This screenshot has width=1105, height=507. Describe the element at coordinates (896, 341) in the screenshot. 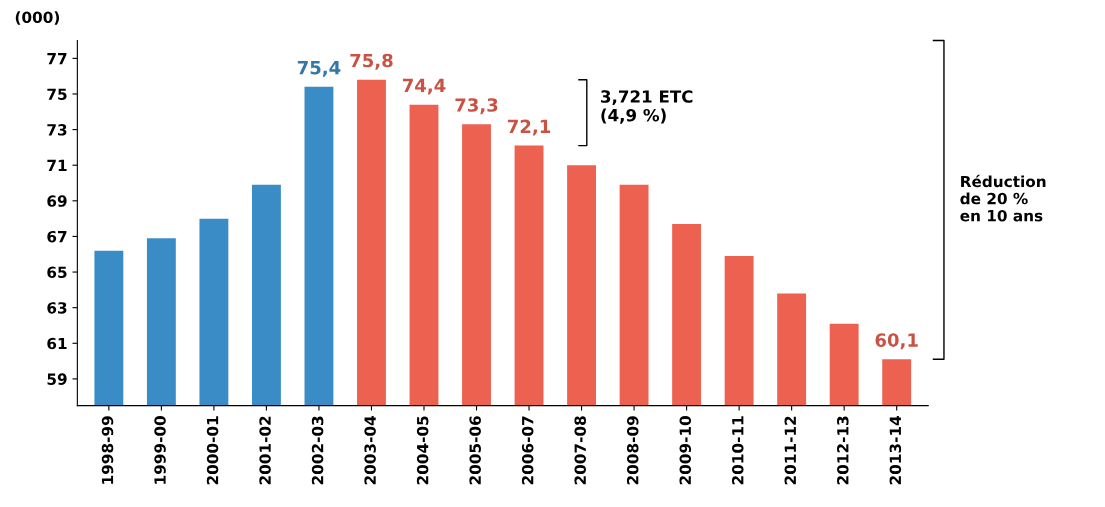

I see `data-label: 60,1` at that location.